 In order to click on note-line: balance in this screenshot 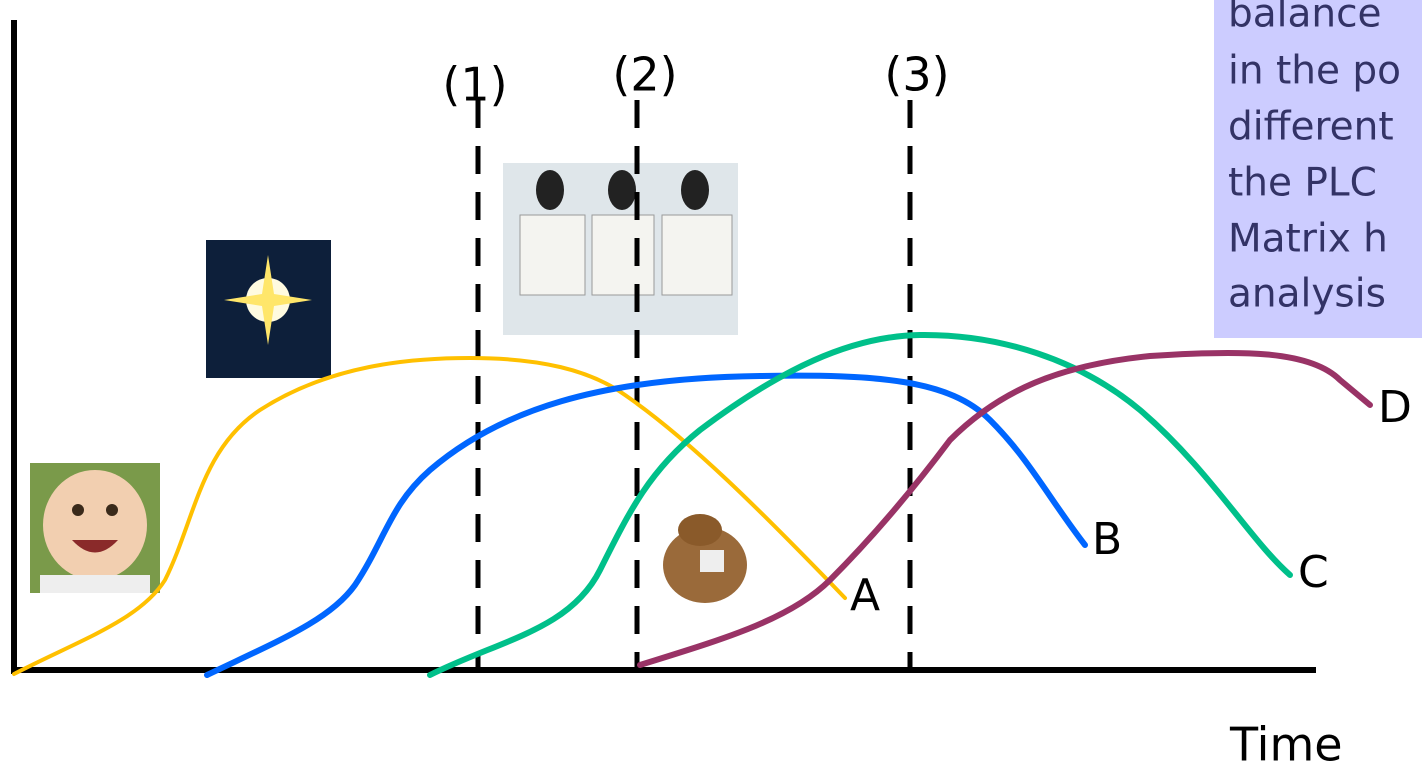, I will do `click(1305, 18)`.